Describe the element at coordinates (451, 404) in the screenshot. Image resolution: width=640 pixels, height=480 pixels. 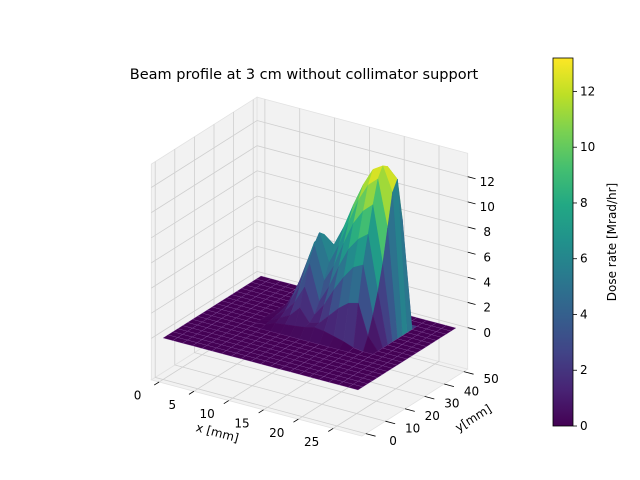
I see `y-tick-label: 30` at that location.